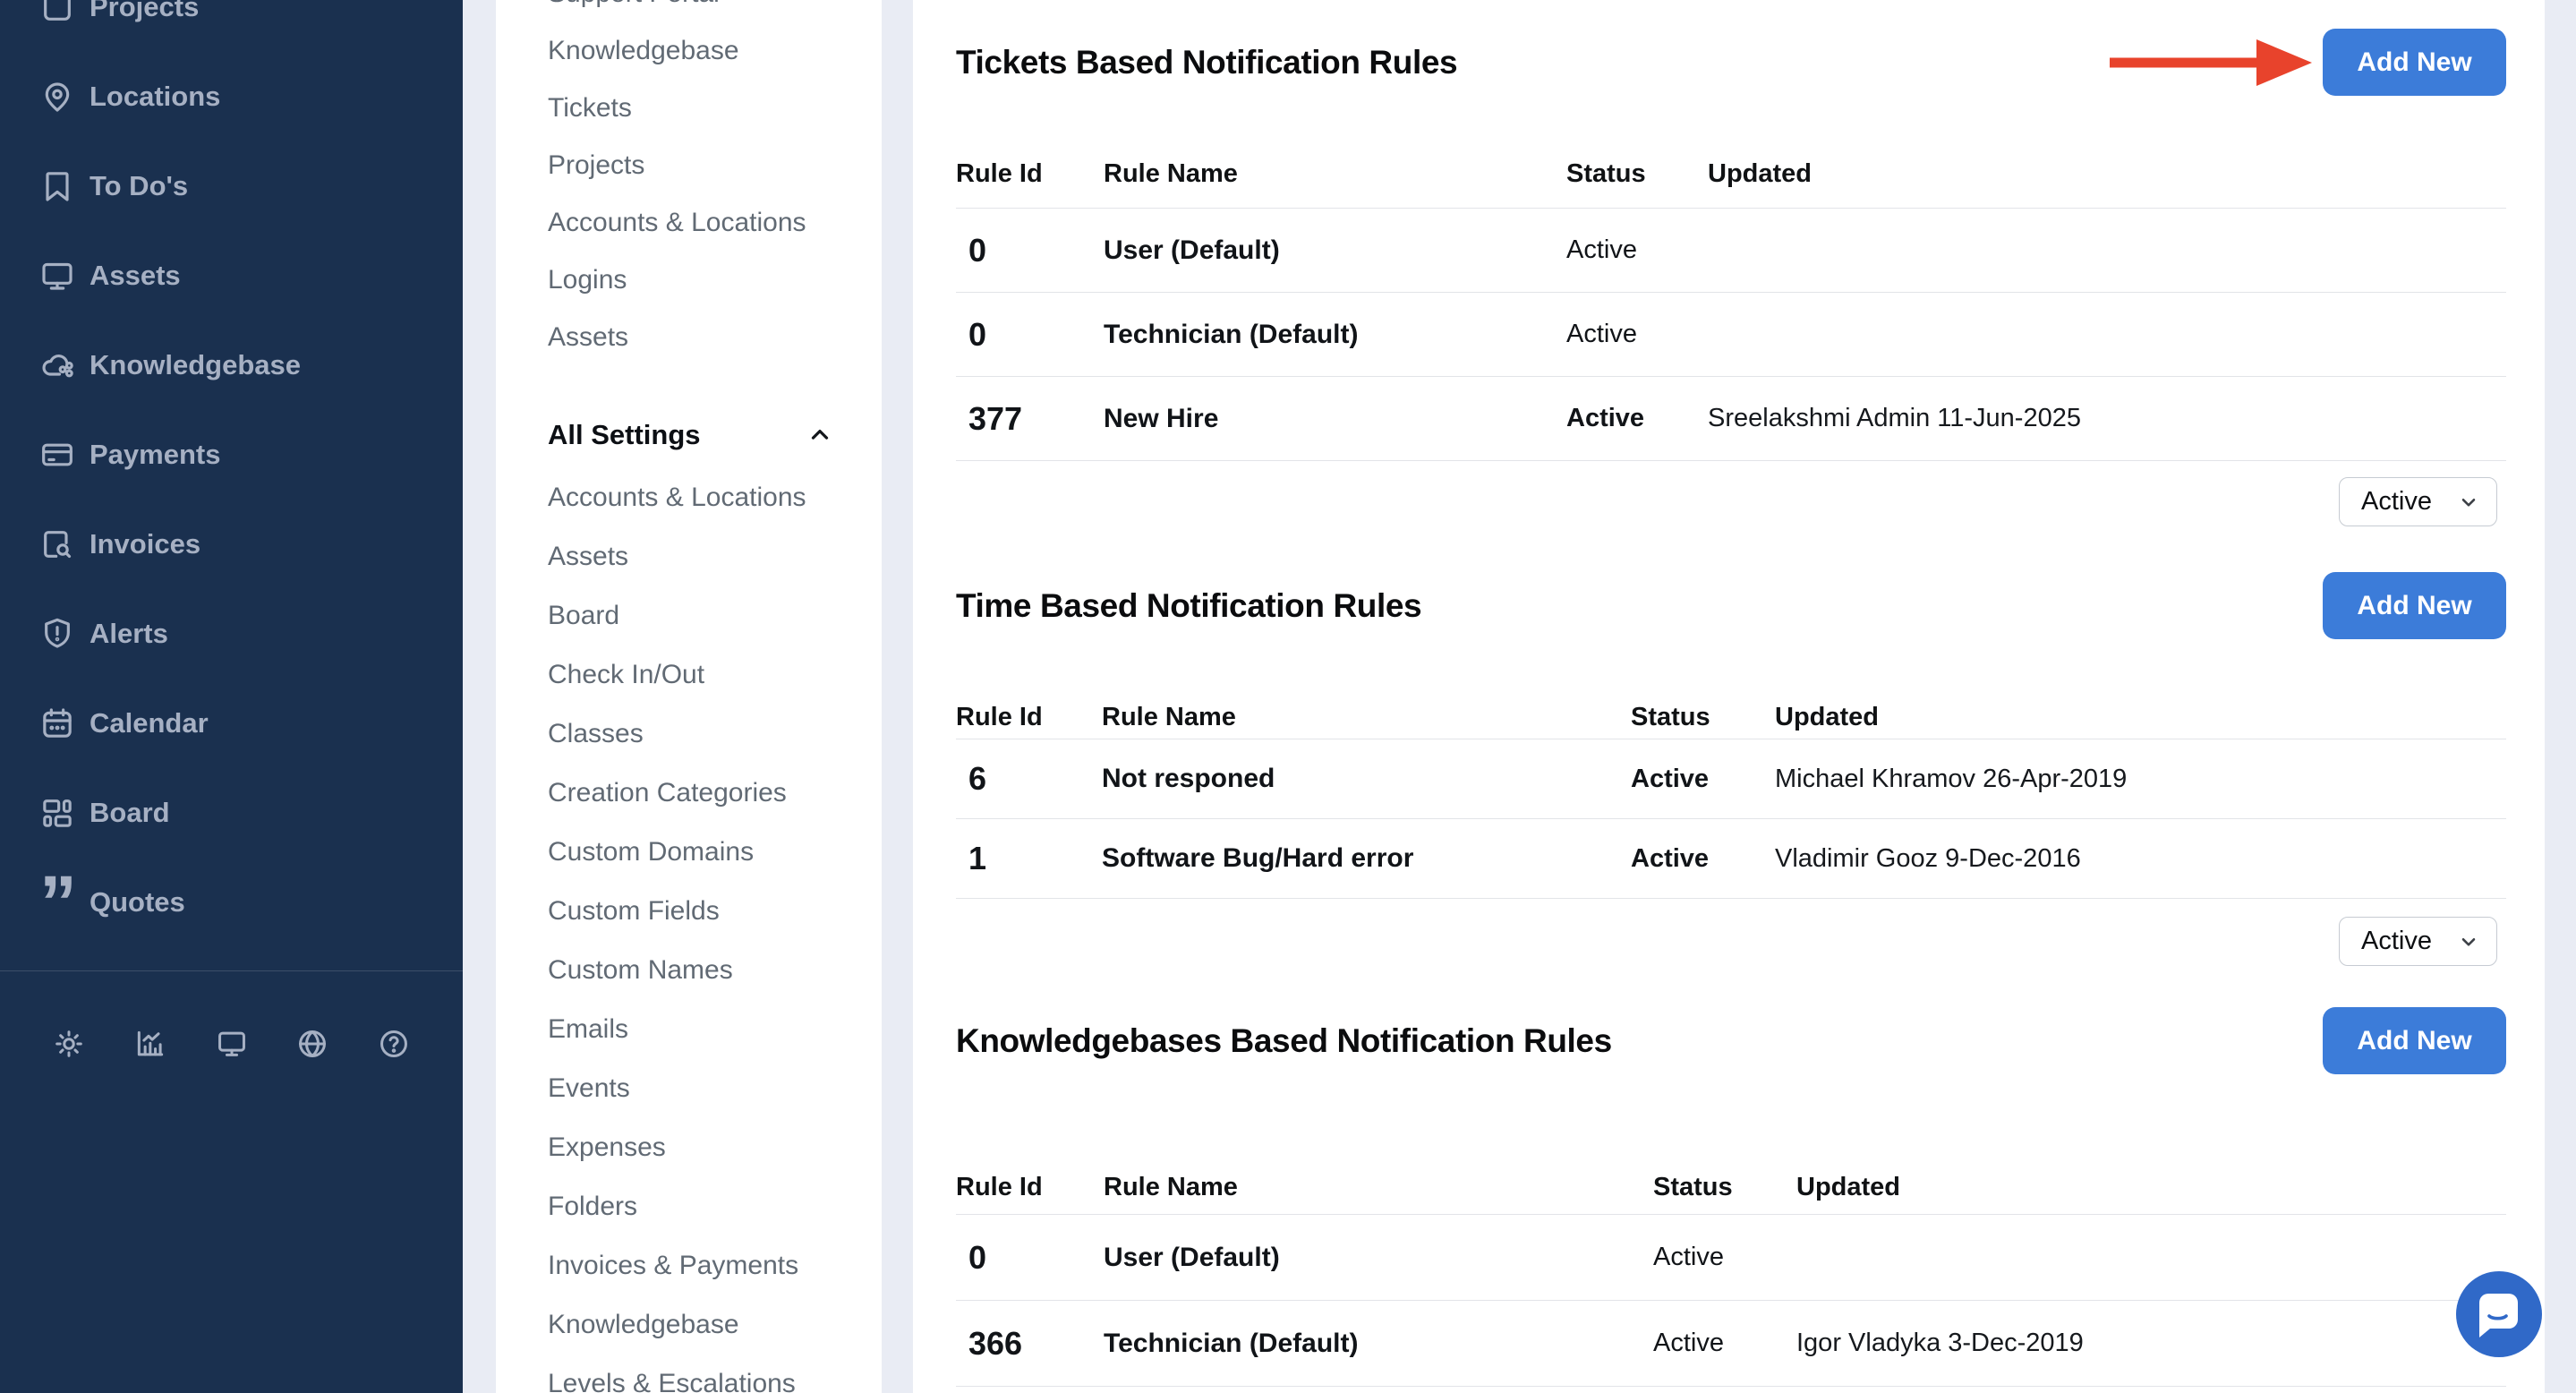 This screenshot has height=1393, width=2576. I want to click on rule-name: Not responed, so click(1188, 778).